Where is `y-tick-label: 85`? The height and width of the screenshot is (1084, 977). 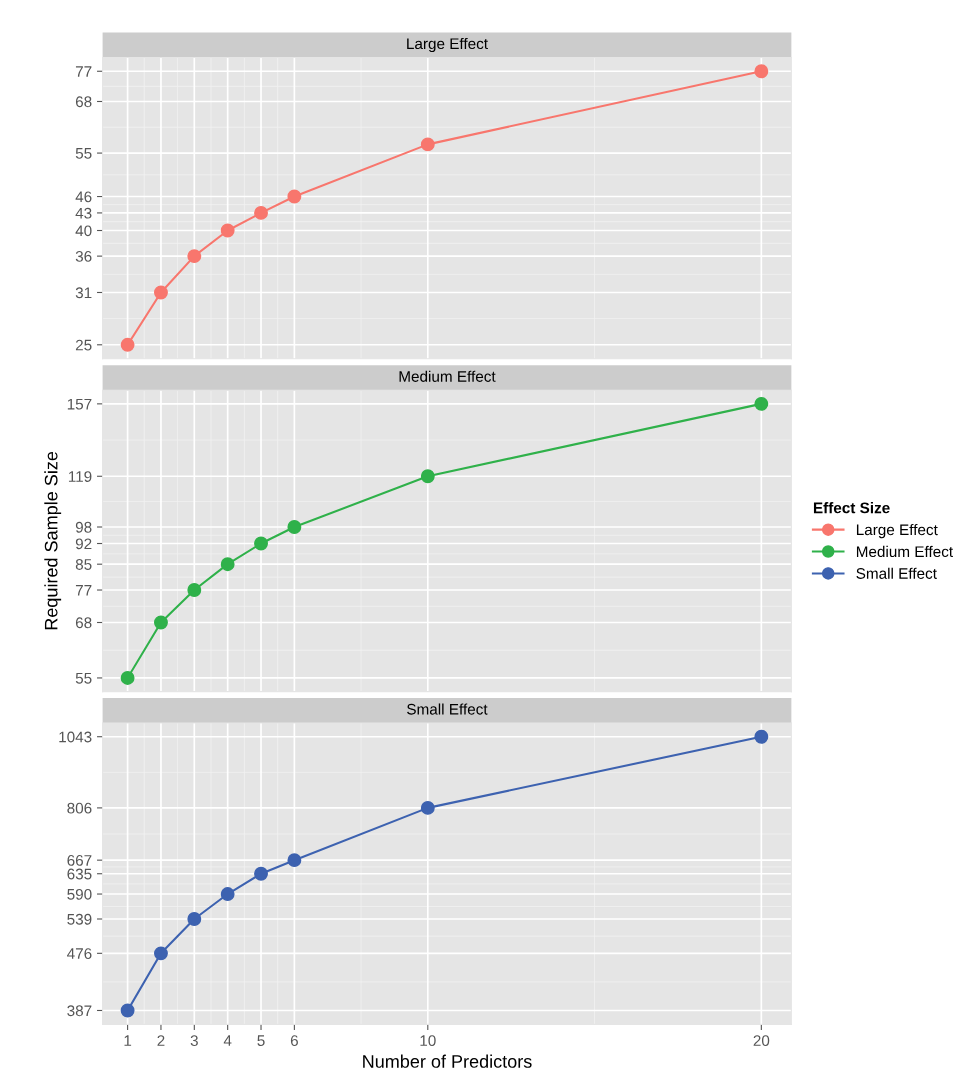 y-tick-label: 85 is located at coordinates (83, 564).